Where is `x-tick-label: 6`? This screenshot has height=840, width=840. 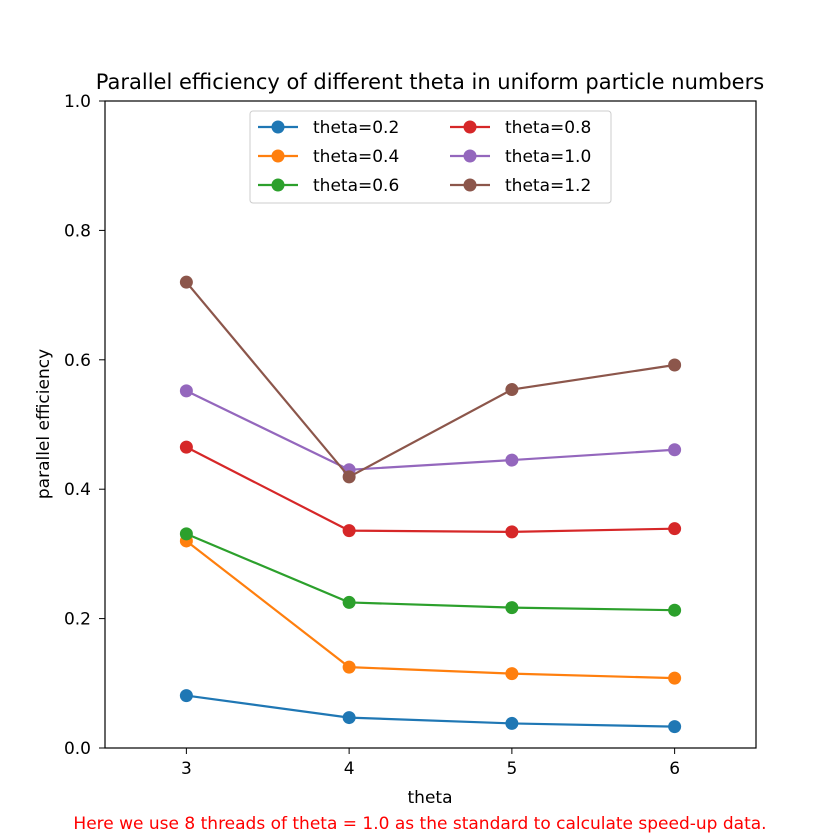
x-tick-label: 6 is located at coordinates (674, 769).